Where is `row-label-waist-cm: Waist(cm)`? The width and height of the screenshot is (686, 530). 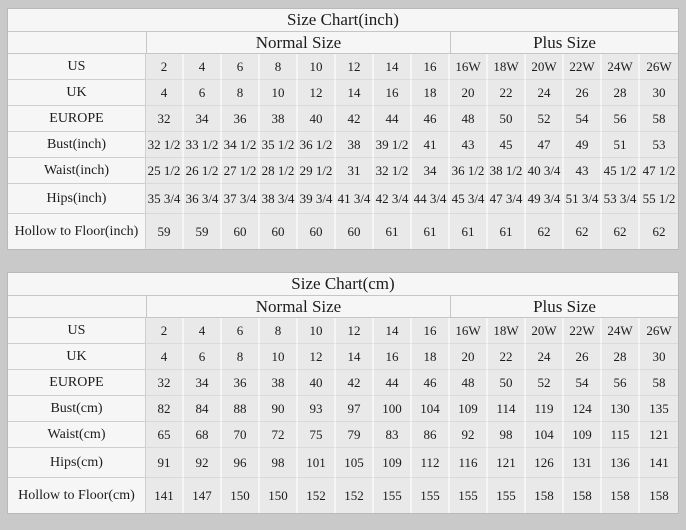
row-label-waist-cm: Waist(cm) is located at coordinates (77, 435).